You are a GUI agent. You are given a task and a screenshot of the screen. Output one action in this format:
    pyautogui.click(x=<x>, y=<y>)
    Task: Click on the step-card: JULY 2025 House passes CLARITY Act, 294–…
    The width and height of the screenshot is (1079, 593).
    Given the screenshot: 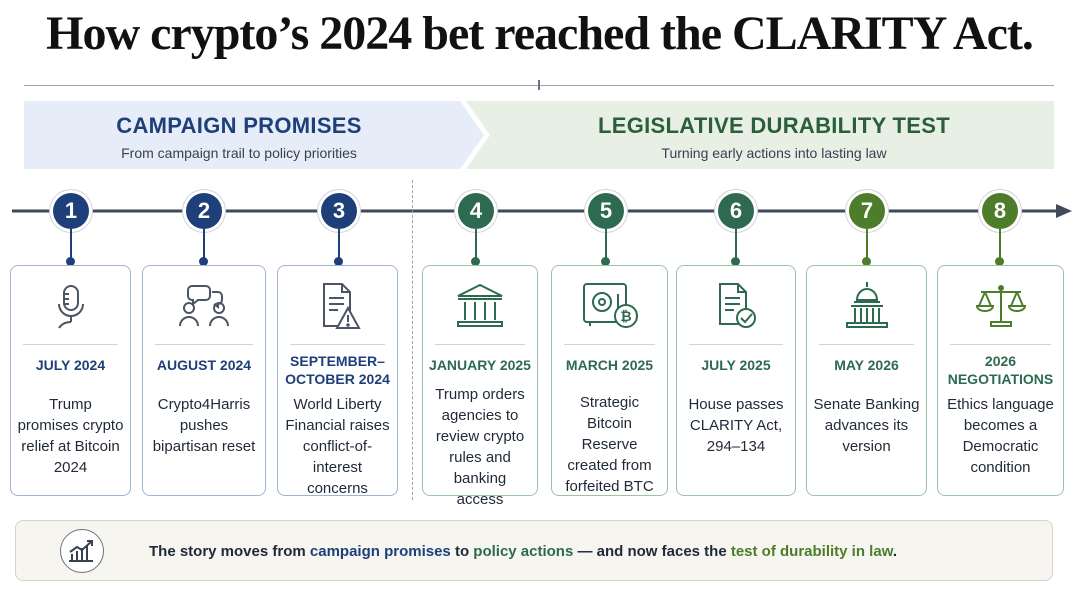 What is the action you would take?
    pyautogui.click(x=736, y=380)
    